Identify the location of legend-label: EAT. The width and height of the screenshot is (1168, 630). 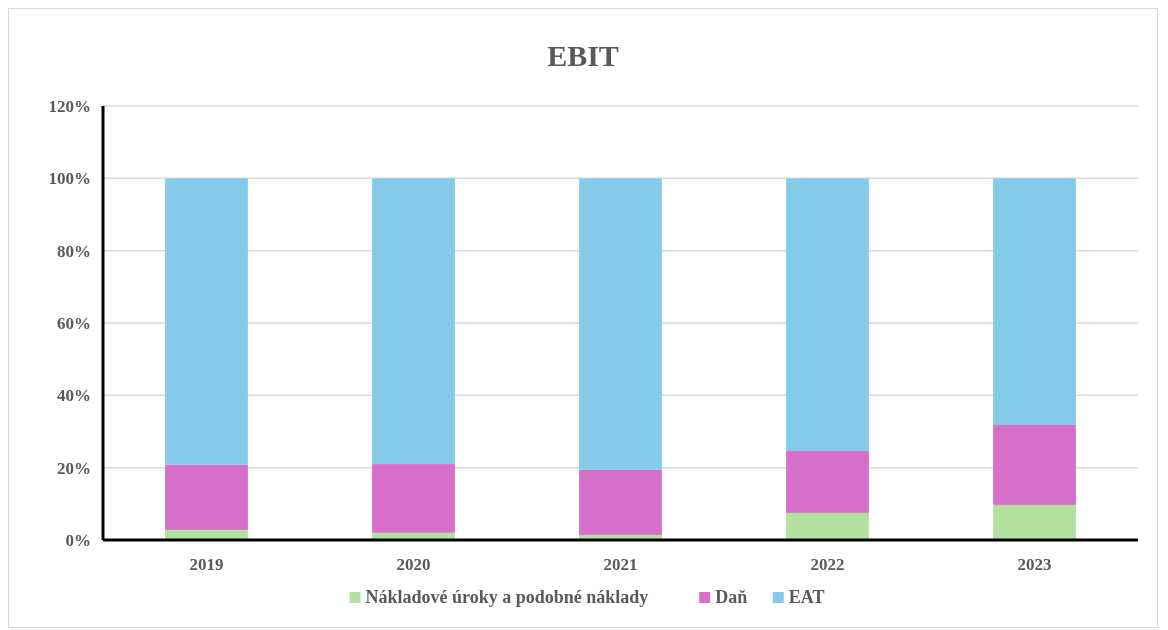
(806, 597).